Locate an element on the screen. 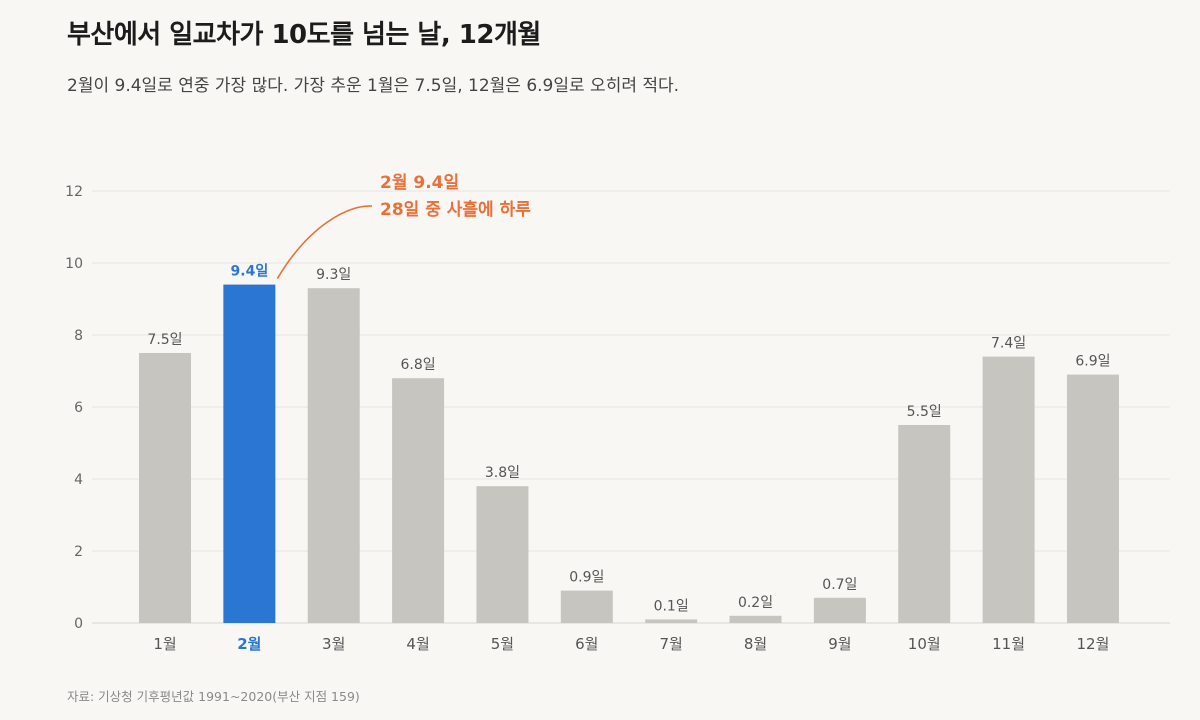  page-title: 부산에서 일교차가 10도를 넘는 날, 12개월 is located at coordinates (304, 35).